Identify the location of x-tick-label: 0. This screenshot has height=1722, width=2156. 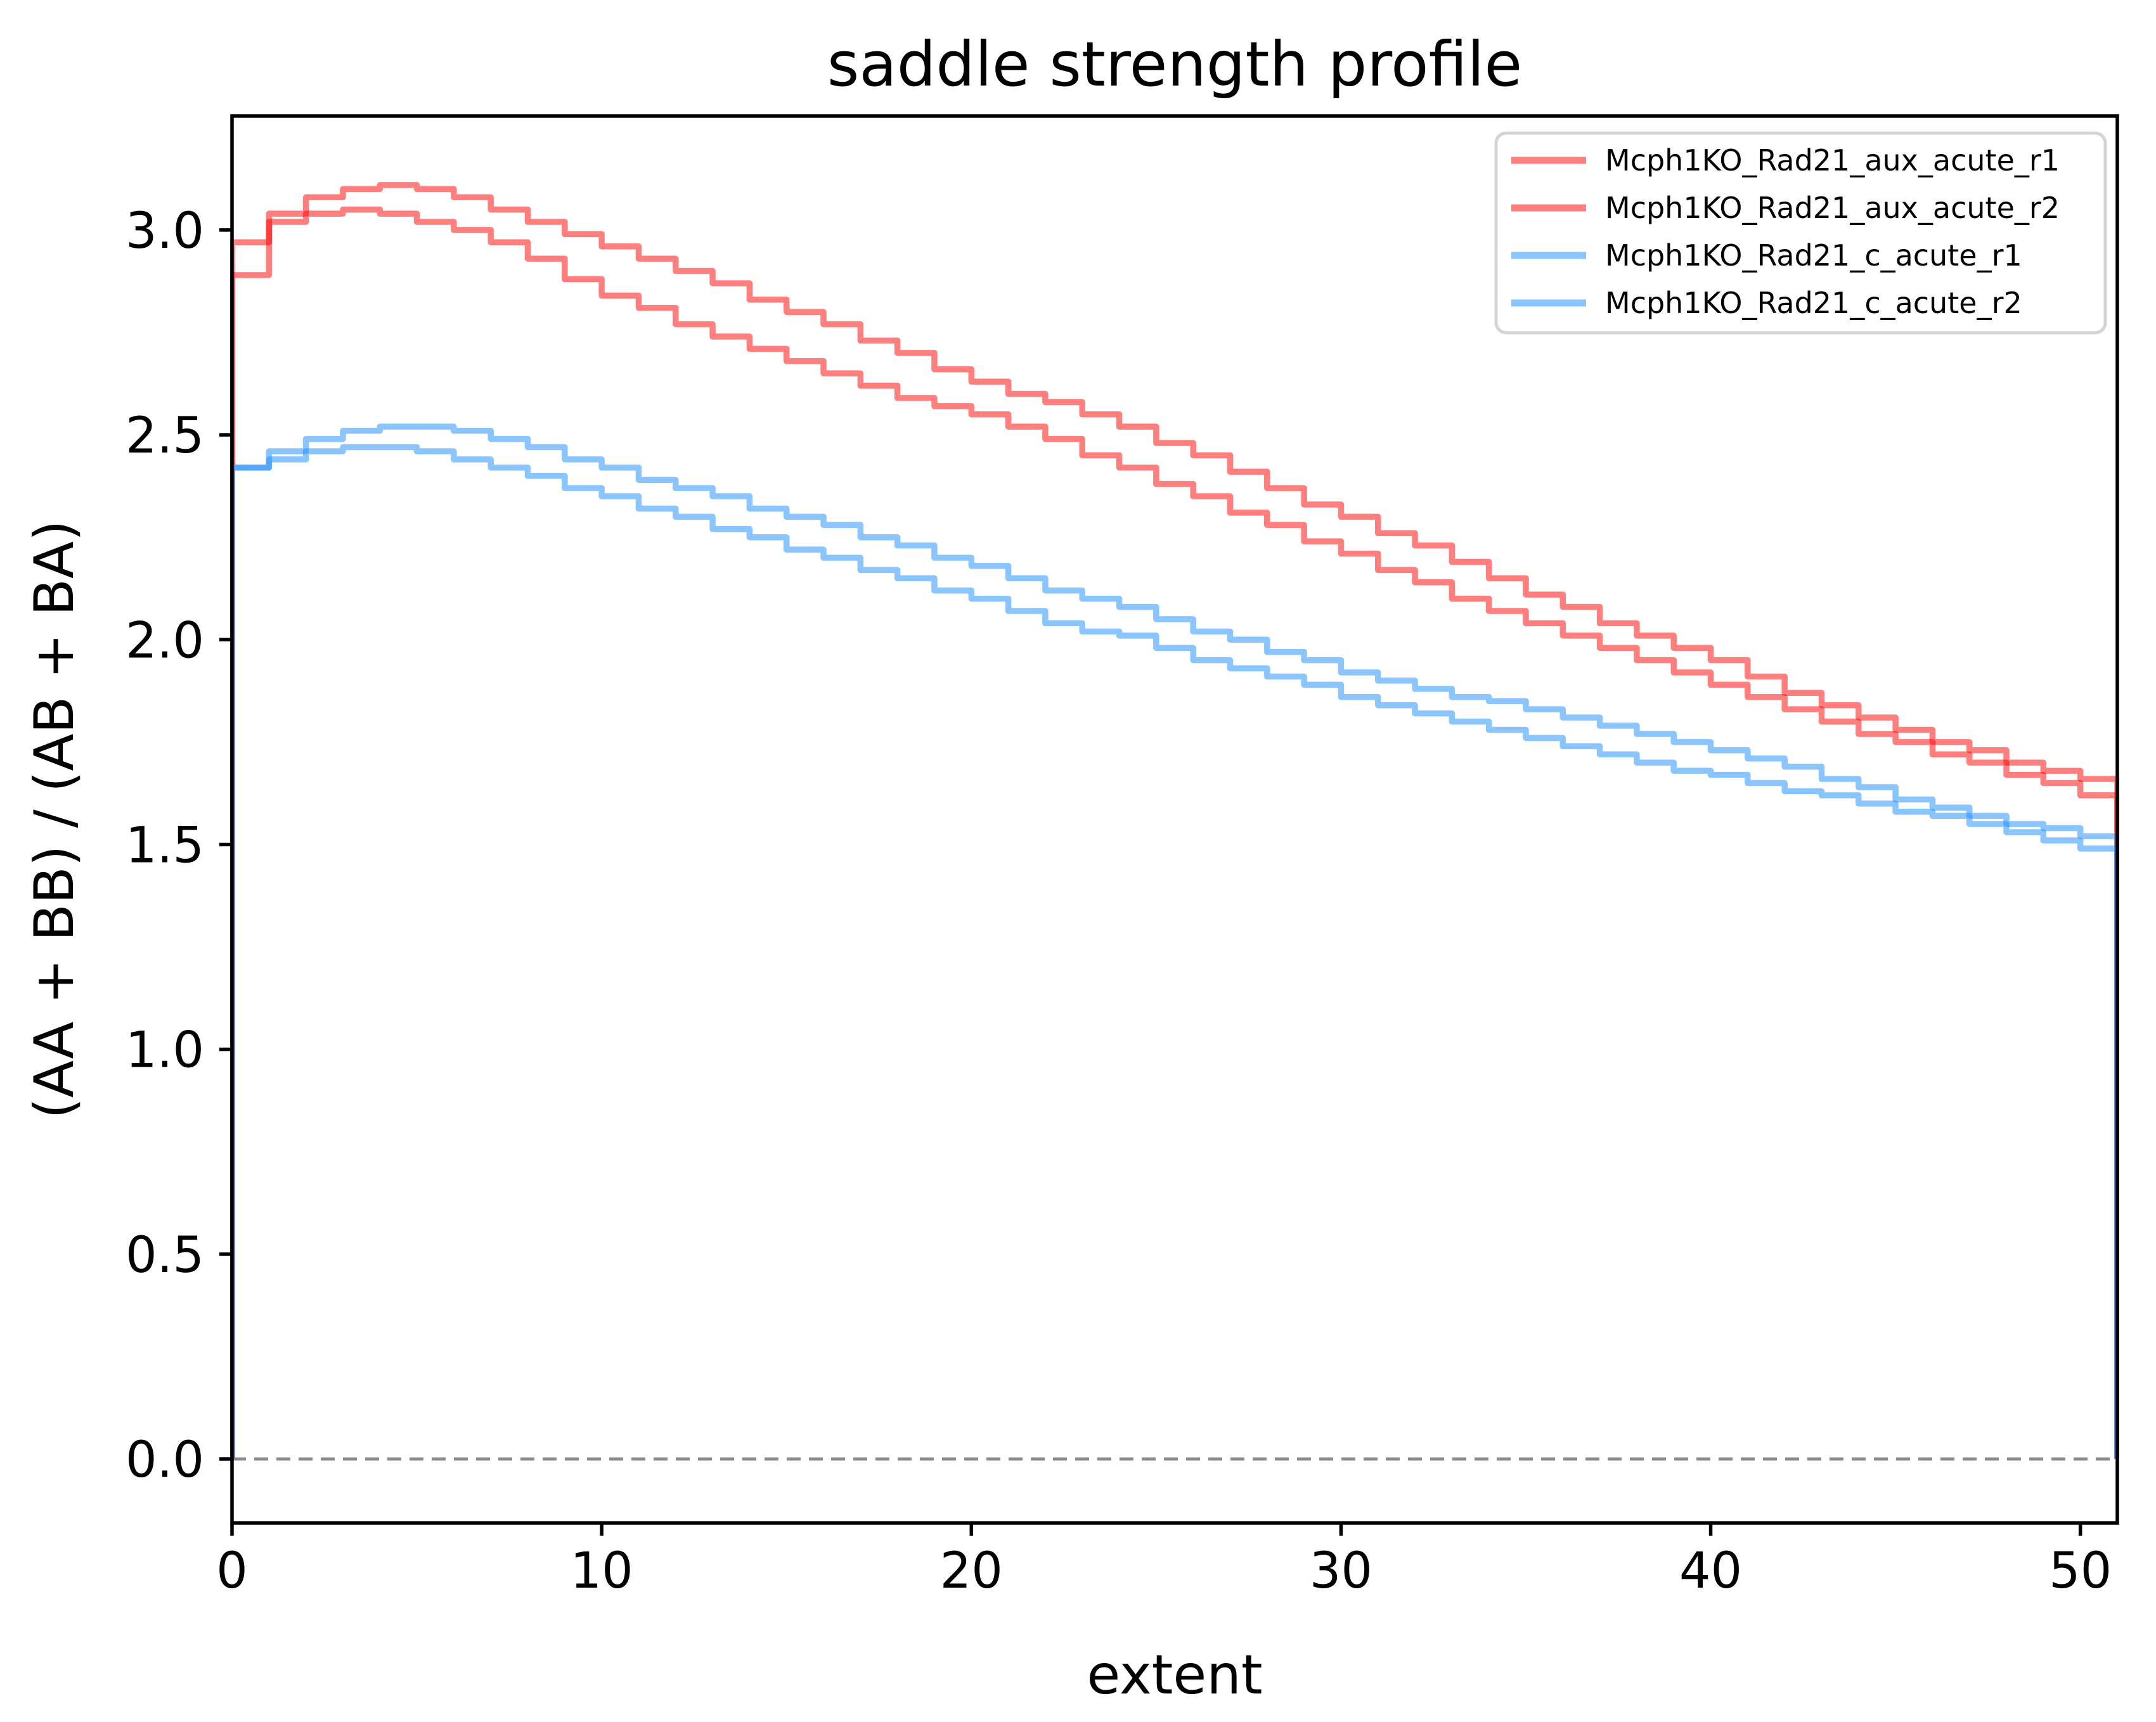
(232, 1572).